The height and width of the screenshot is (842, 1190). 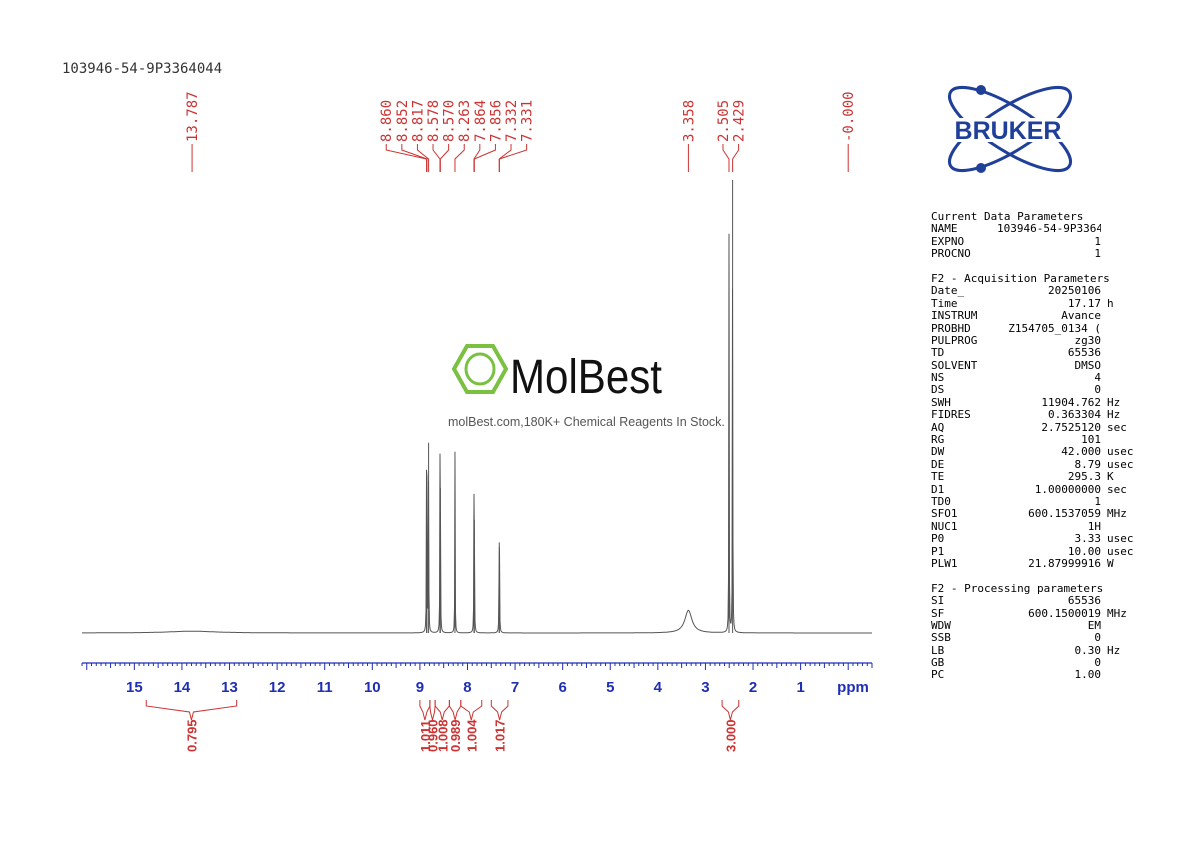 I want to click on integral-value: 1.011, so click(x=425, y=736).